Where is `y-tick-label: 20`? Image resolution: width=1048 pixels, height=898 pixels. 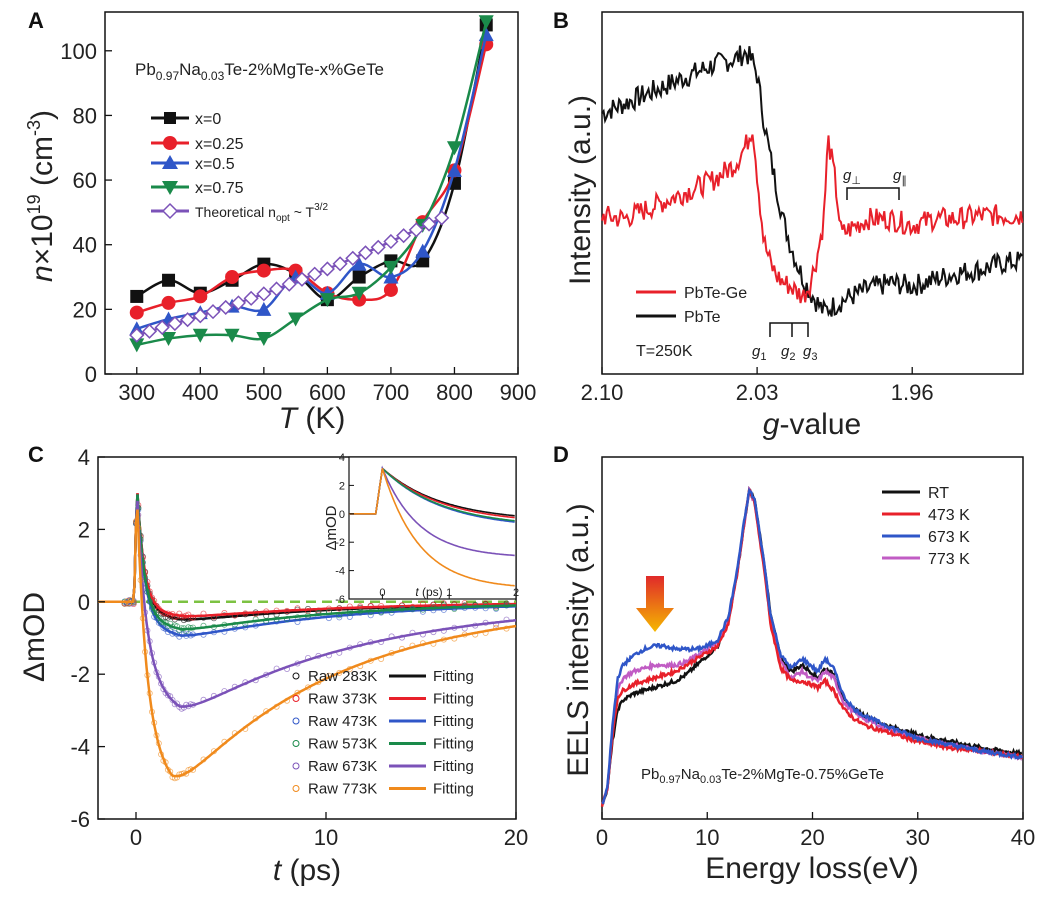
y-tick-label: 20 is located at coordinates (85, 309).